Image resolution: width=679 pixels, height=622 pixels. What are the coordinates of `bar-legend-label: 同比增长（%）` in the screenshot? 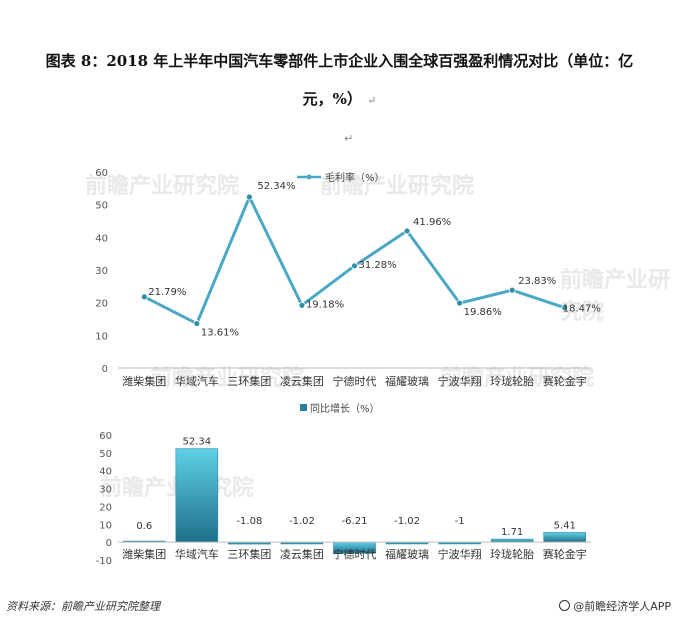 It's located at (345, 408).